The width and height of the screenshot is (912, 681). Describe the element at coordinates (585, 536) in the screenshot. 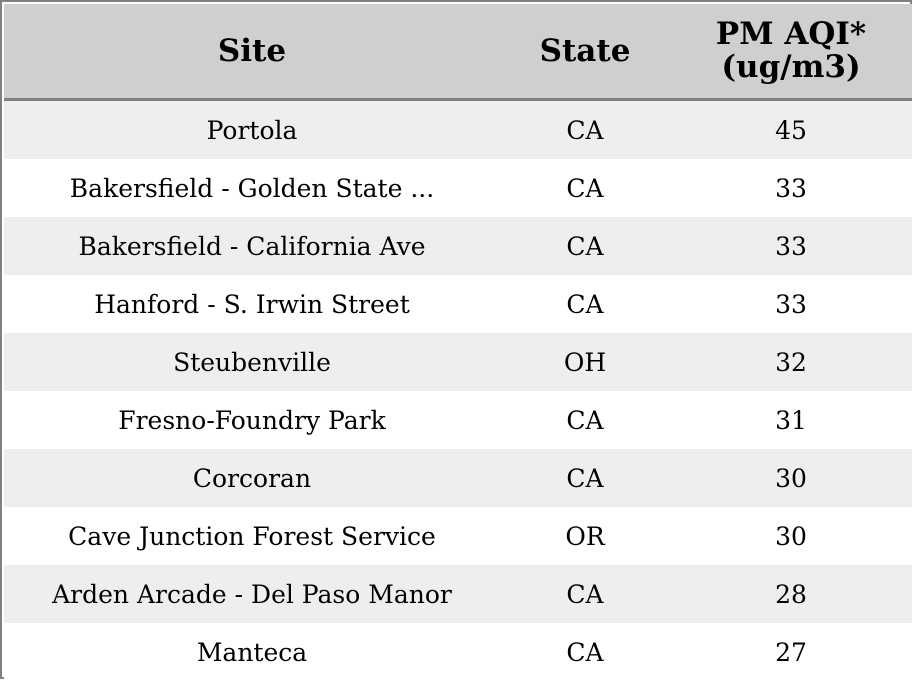

I see `state-cell: OR` at that location.